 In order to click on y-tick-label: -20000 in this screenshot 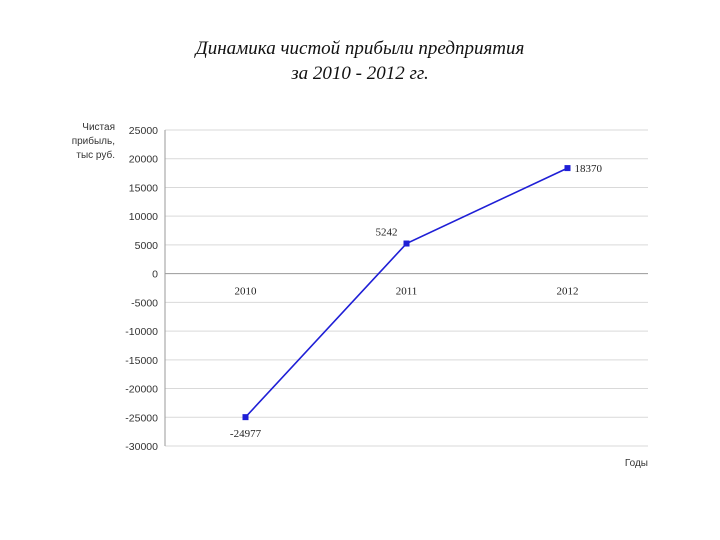, I will do `click(141, 390)`.